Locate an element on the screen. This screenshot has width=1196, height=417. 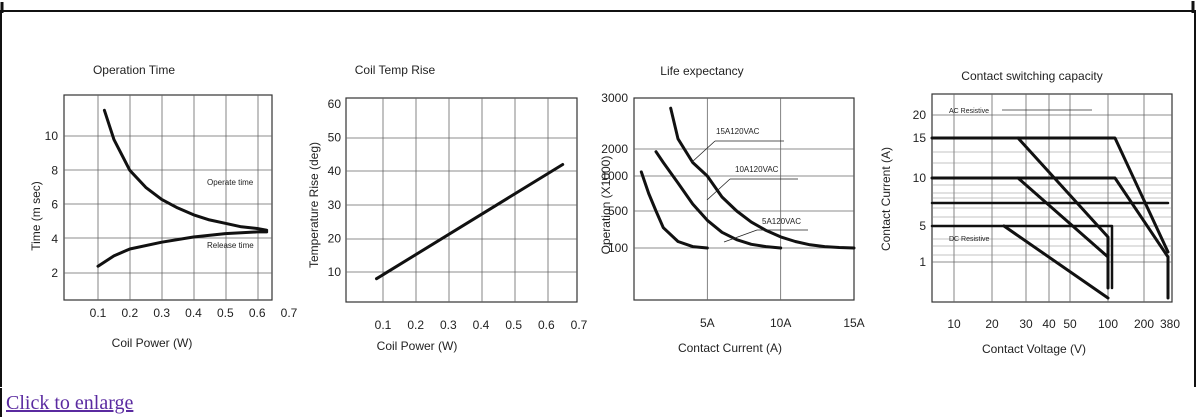
chart3-y-tick: 3000 is located at coordinates (614, 98).